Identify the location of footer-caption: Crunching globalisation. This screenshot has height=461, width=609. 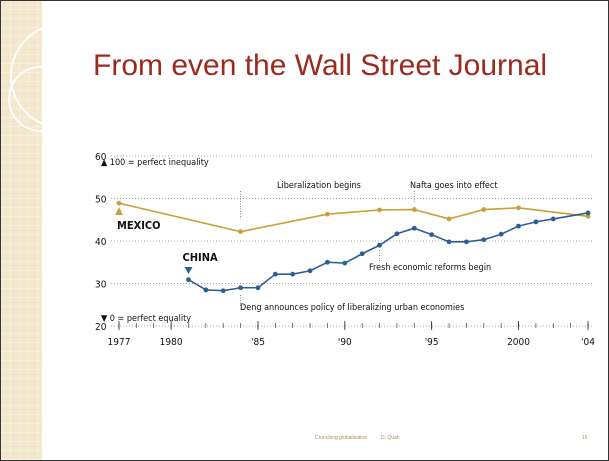
(341, 438).